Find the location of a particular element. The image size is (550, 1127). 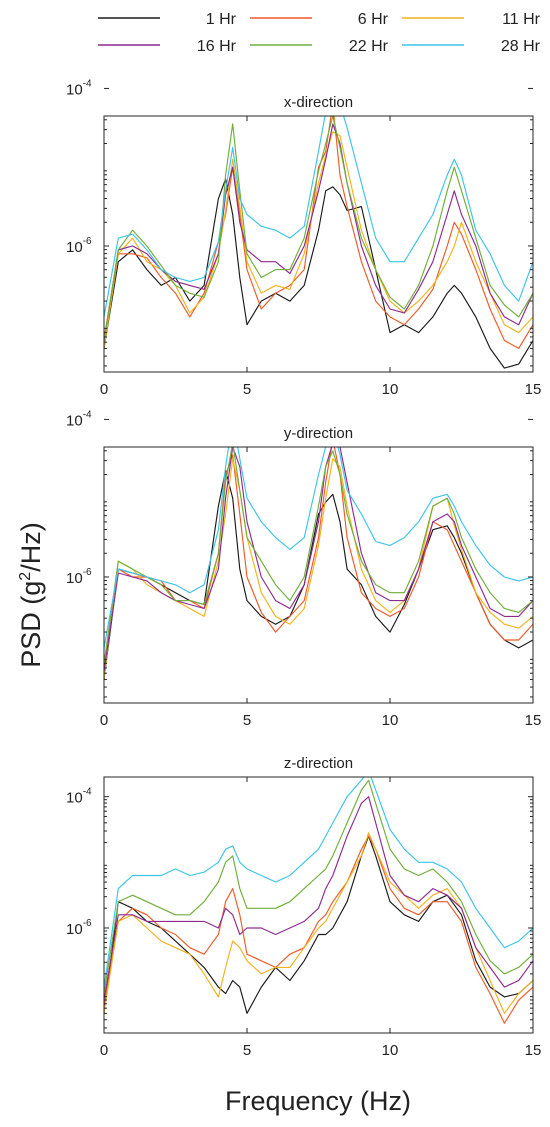

legend-label: 16 Hr is located at coordinates (217, 46).